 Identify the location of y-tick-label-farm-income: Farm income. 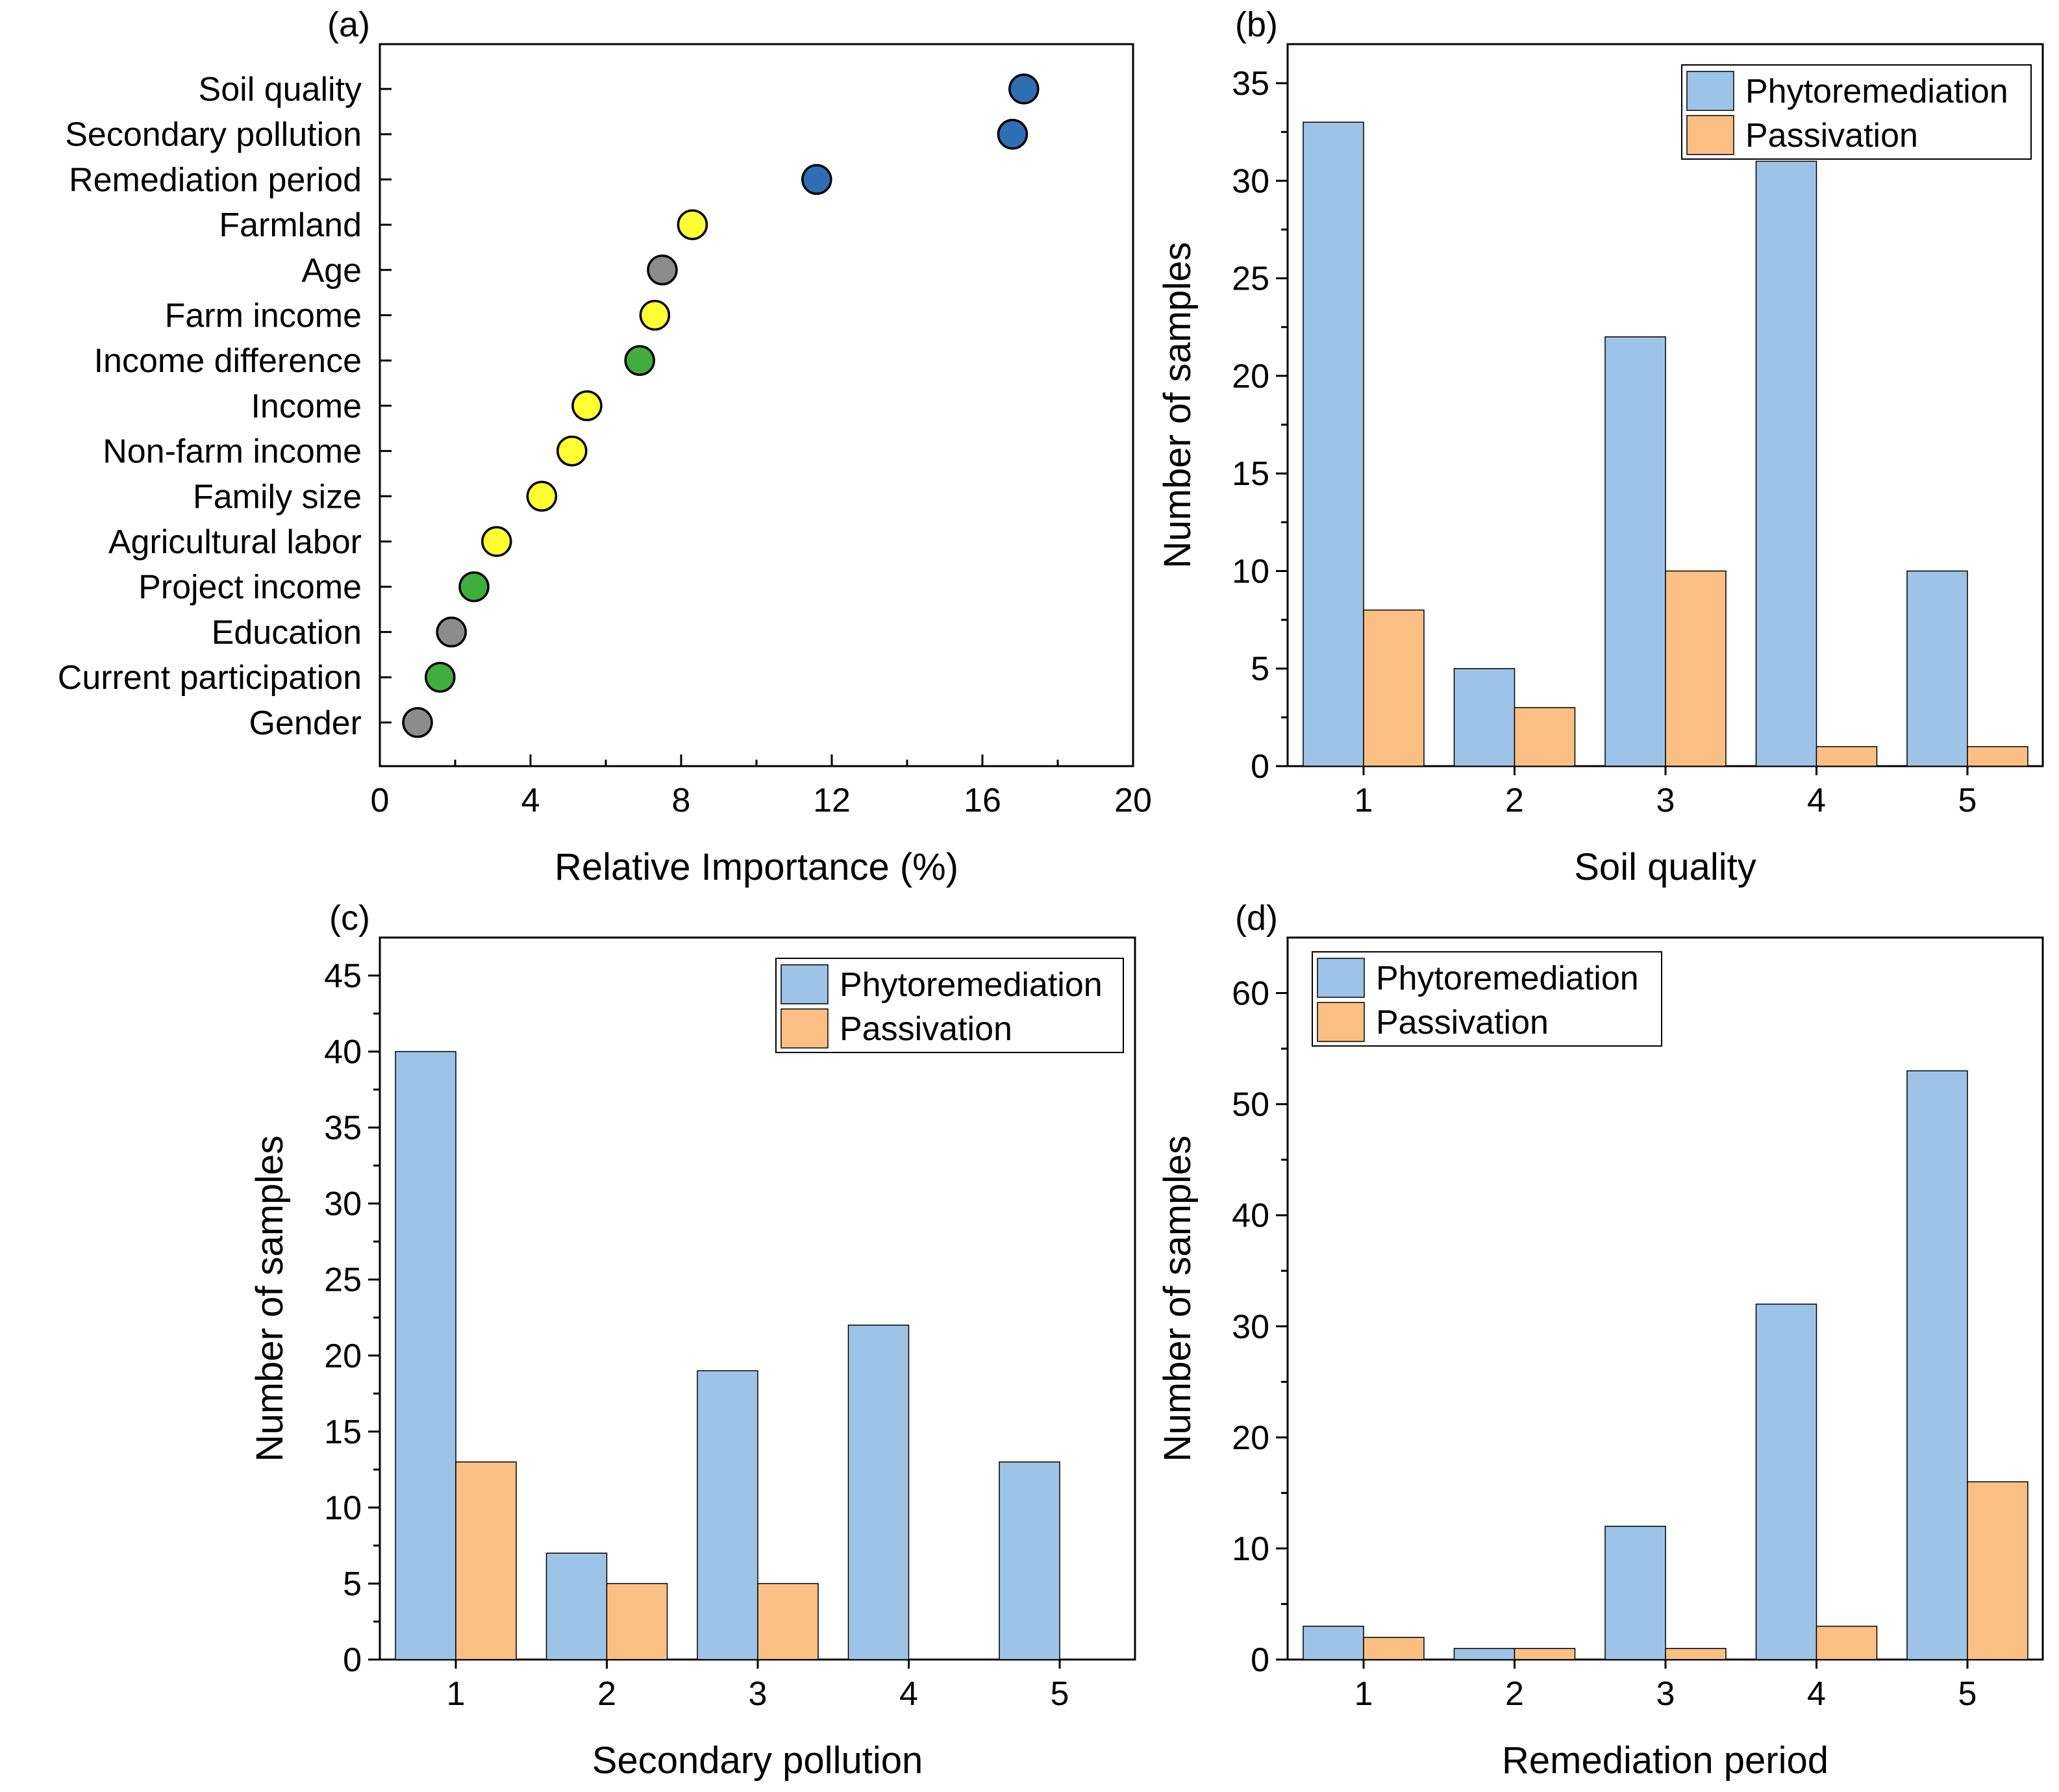
(264, 316).